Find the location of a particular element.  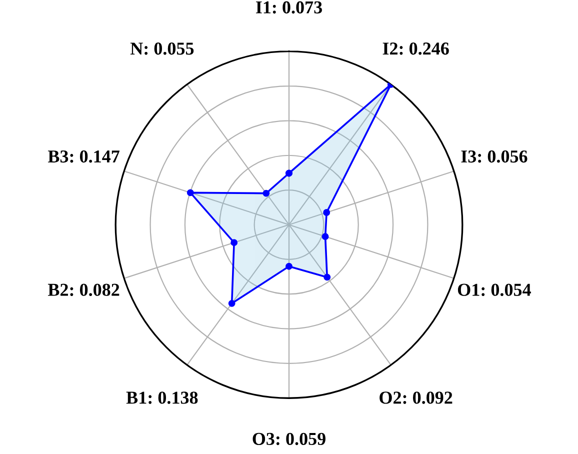

spoke-label: B1: 0.138 is located at coordinates (162, 398).